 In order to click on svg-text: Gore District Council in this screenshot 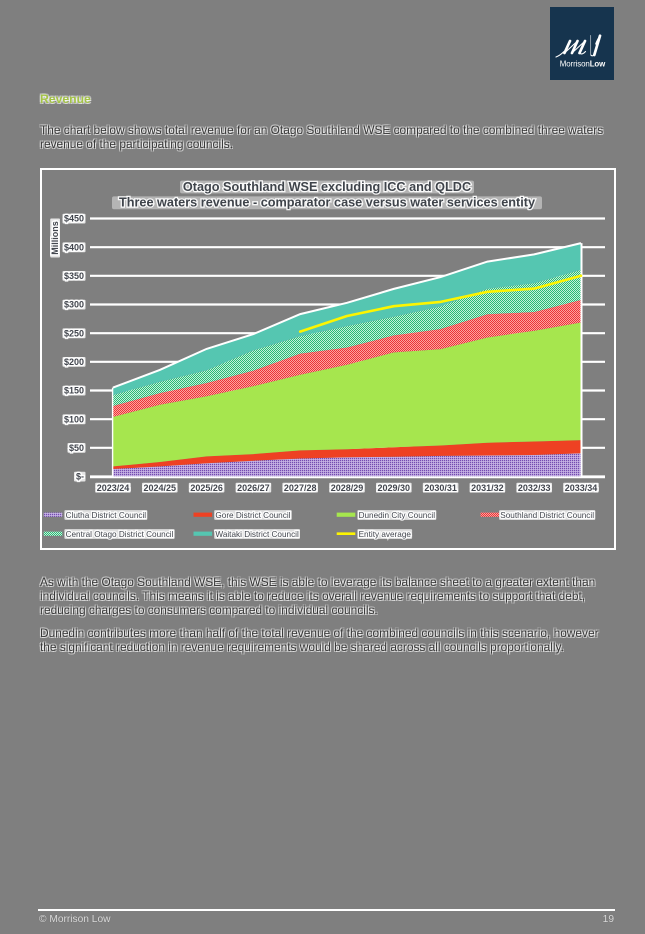, I will do `click(252, 515)`.